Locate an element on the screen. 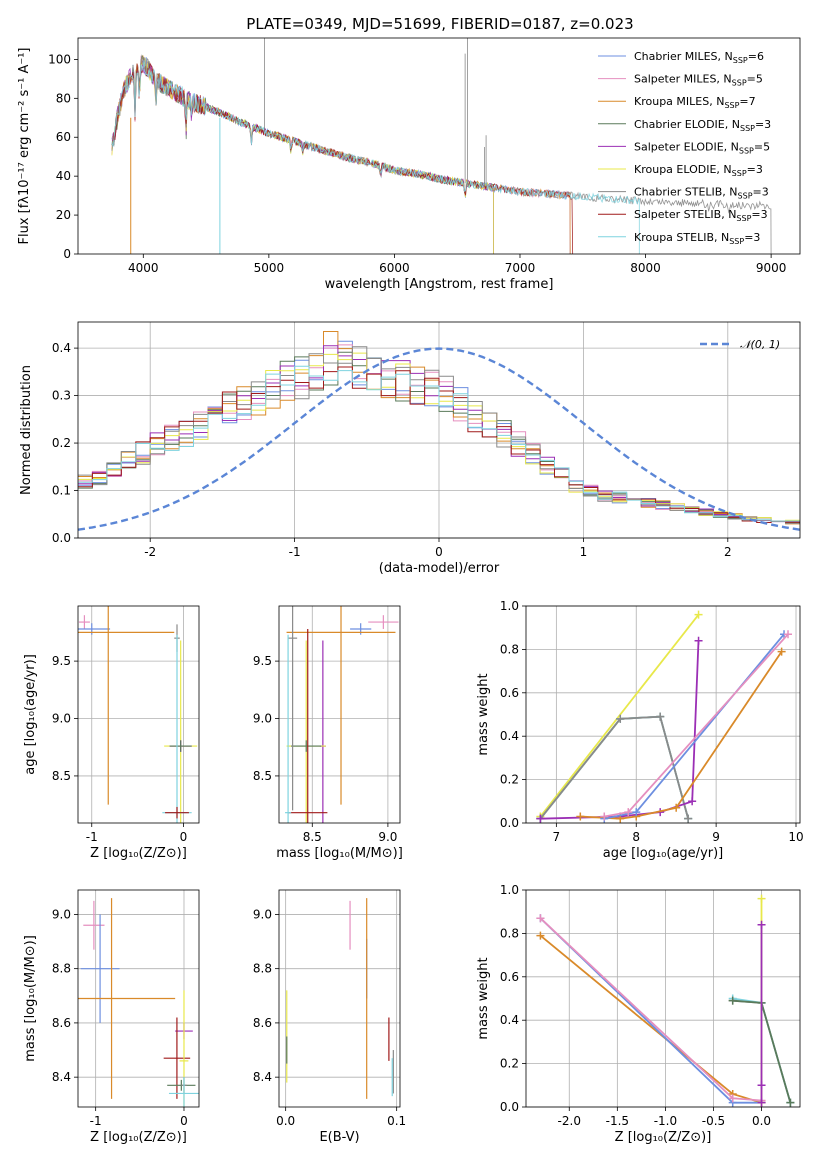 This screenshot has width=819, height=1170. y-tick-label: 60 is located at coordinates (63, 137).